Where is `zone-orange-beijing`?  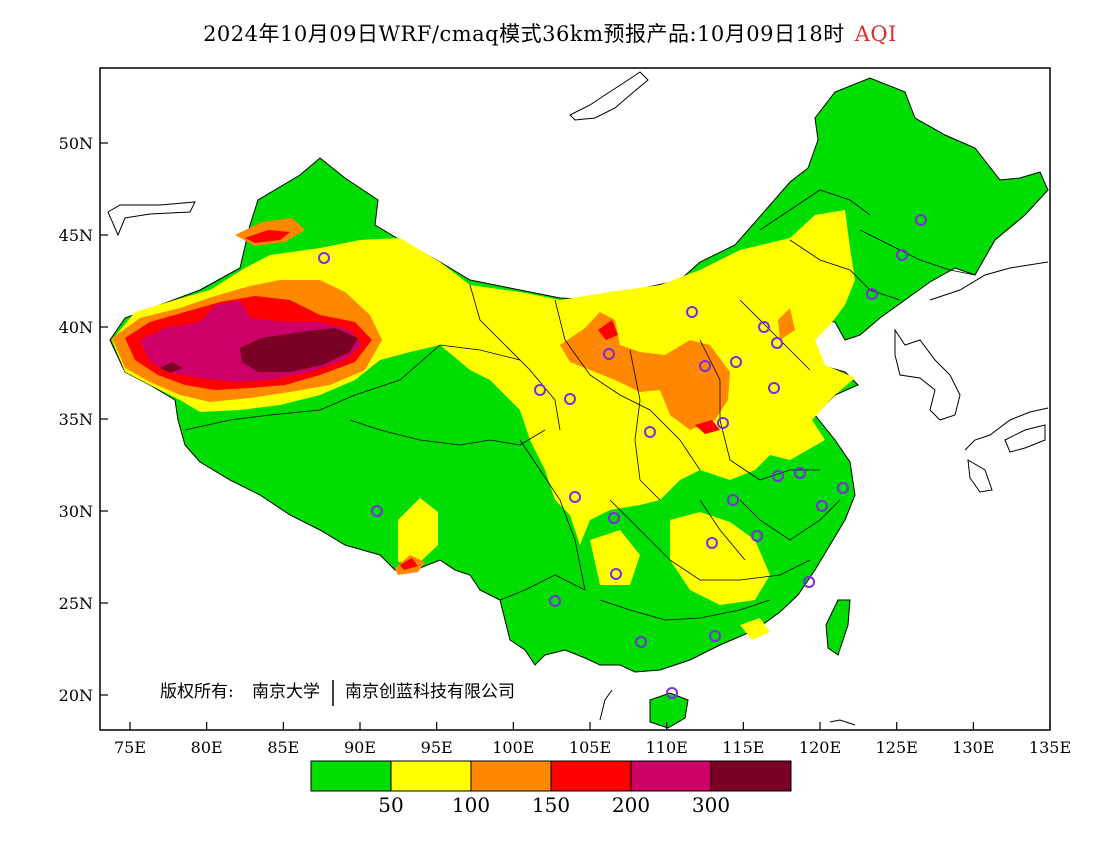 zone-orange-beijing is located at coordinates (786, 324).